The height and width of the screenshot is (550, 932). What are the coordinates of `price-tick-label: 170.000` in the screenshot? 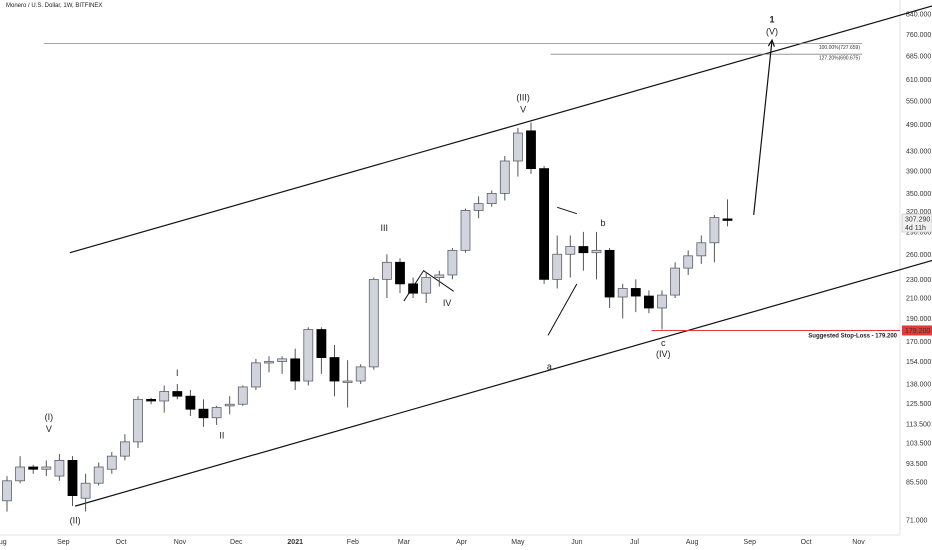 It's located at (918, 342).